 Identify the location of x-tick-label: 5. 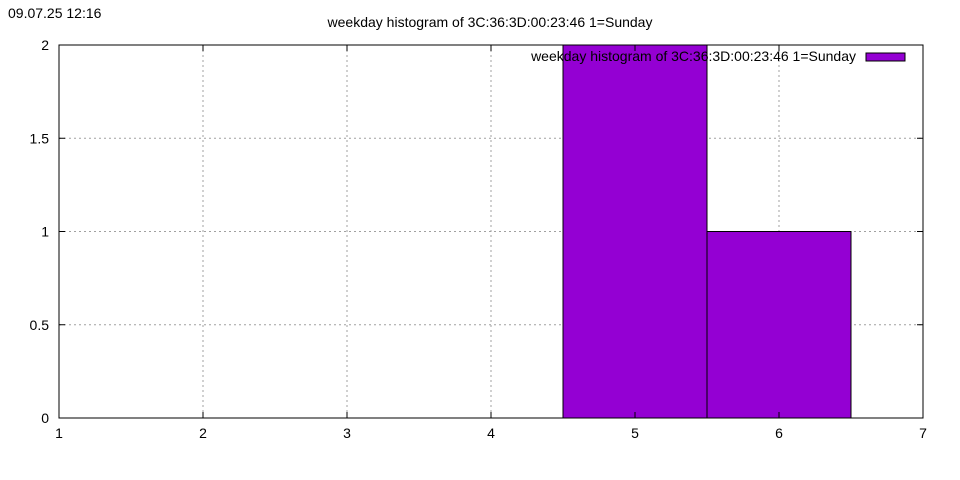
(635, 433).